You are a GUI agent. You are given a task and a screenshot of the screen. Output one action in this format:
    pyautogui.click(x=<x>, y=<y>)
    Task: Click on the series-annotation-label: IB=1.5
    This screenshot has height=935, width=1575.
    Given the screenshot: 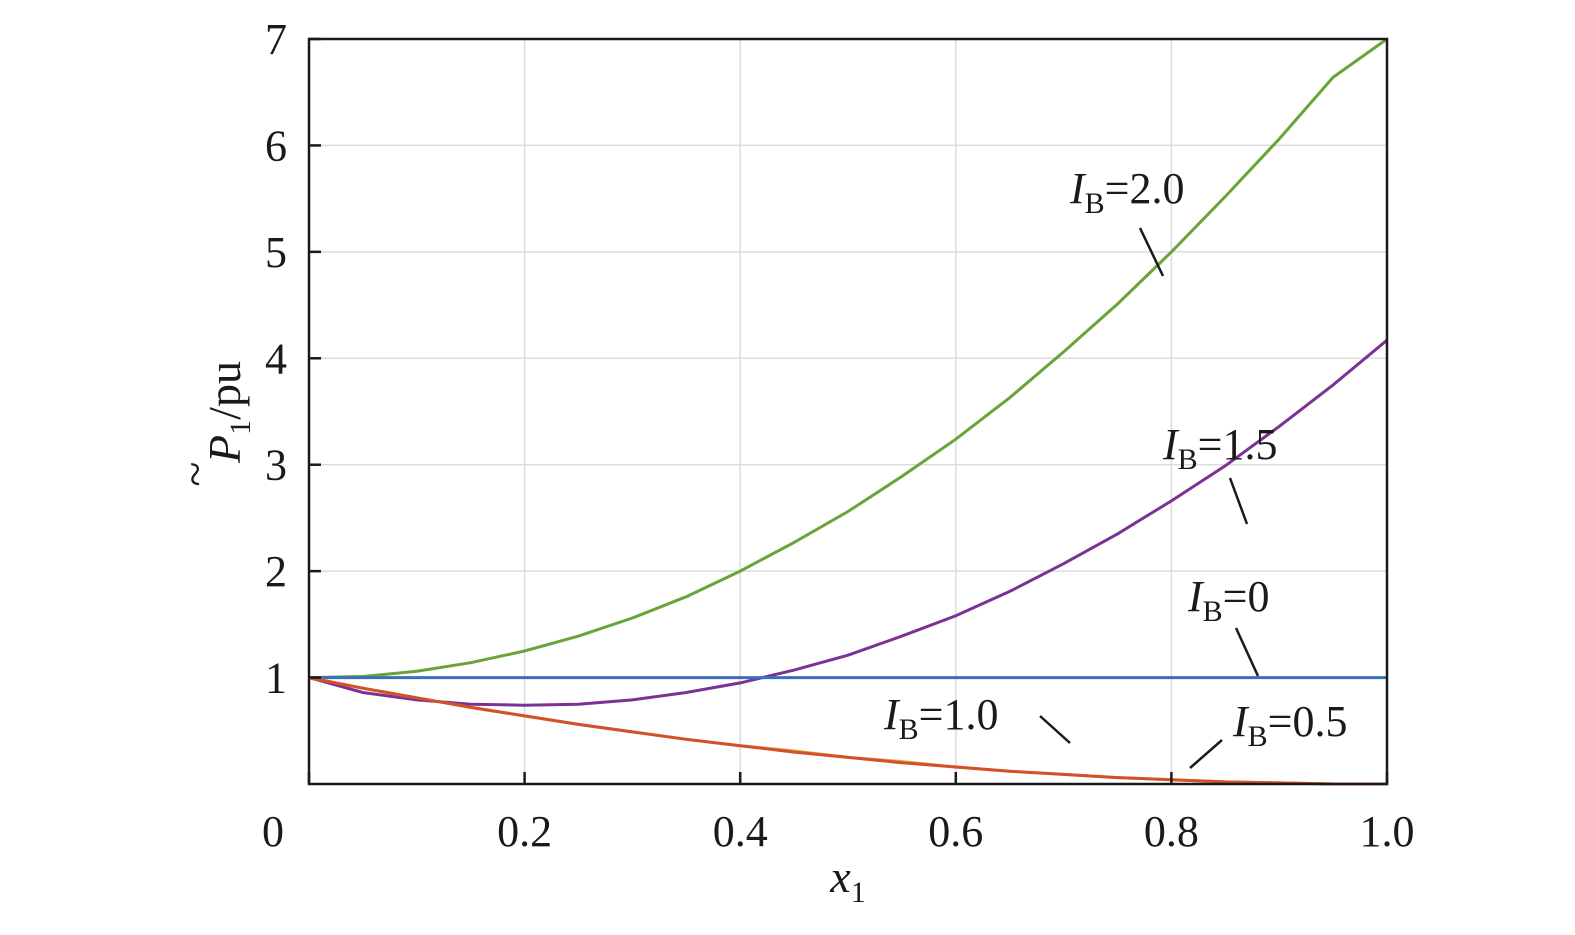 What is the action you would take?
    pyautogui.click(x=1220, y=448)
    